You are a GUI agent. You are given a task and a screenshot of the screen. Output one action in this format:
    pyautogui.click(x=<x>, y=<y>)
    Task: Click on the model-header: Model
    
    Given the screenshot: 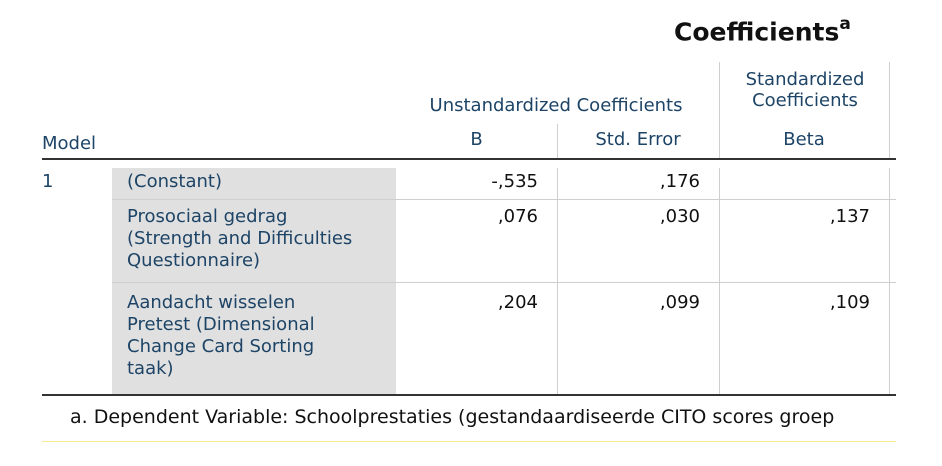 What is the action you would take?
    pyautogui.click(x=69, y=143)
    